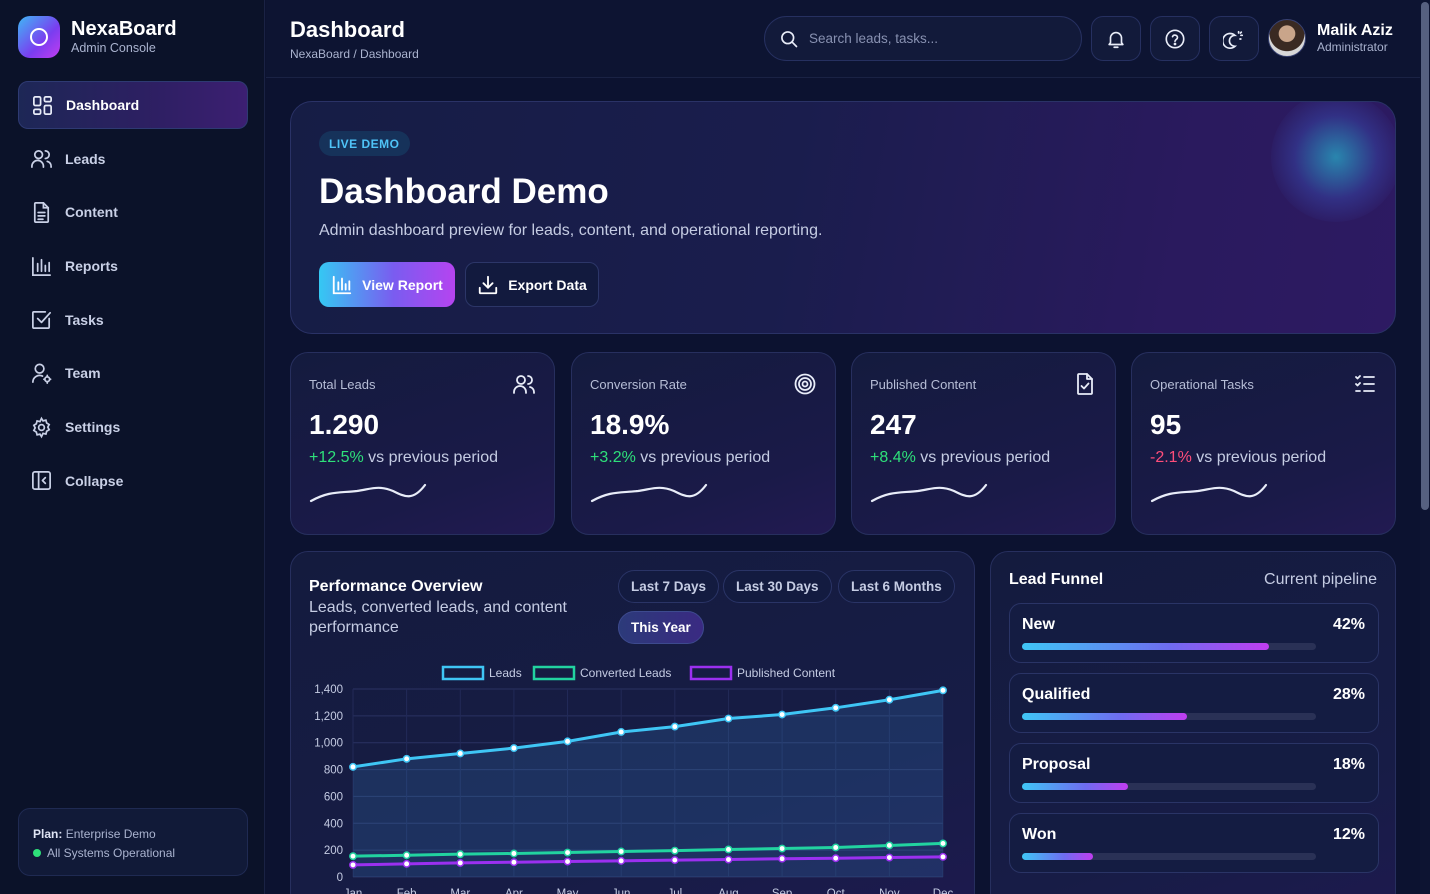 Image resolution: width=1430 pixels, height=894 pixels. I want to click on breadcrumb: NexaBoard / Dashboard, so click(354, 54).